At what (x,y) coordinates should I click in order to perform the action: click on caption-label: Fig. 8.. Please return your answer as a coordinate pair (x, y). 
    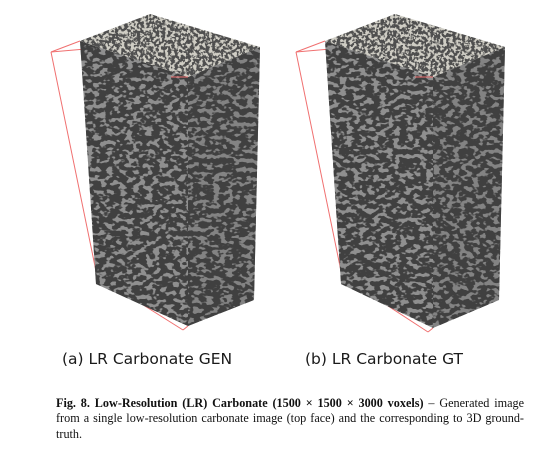
    Looking at the image, I should click on (73, 403).